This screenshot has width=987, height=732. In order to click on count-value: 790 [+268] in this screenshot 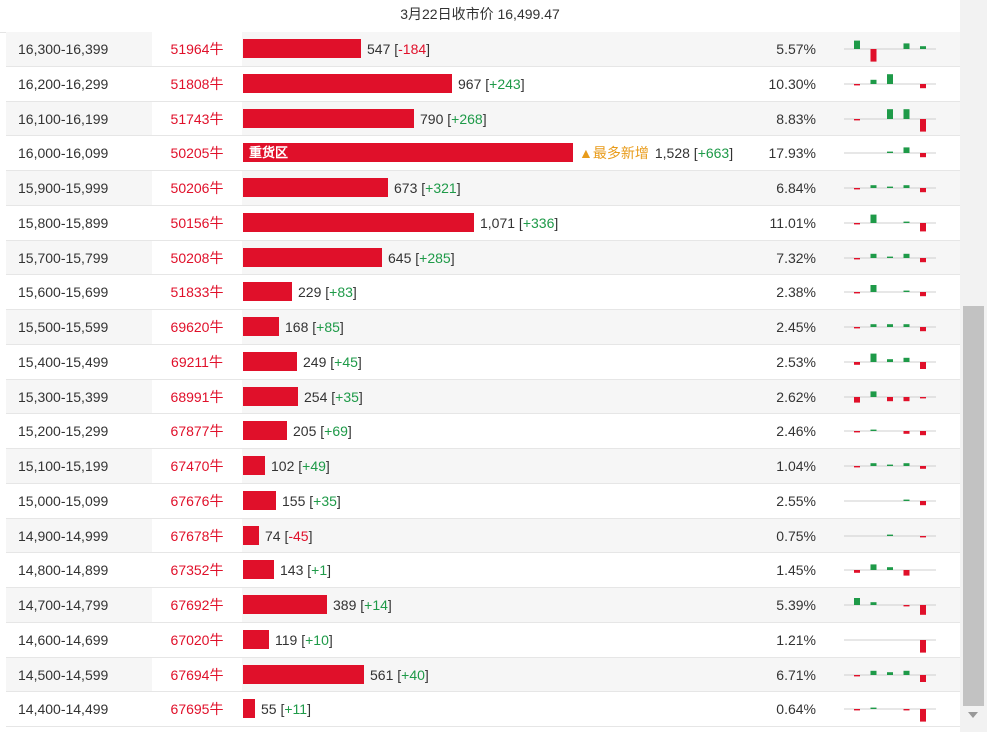, I will do `click(453, 119)`.